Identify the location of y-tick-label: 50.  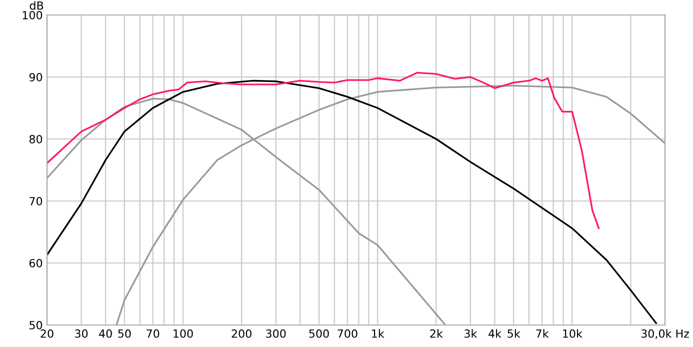
(36, 325).